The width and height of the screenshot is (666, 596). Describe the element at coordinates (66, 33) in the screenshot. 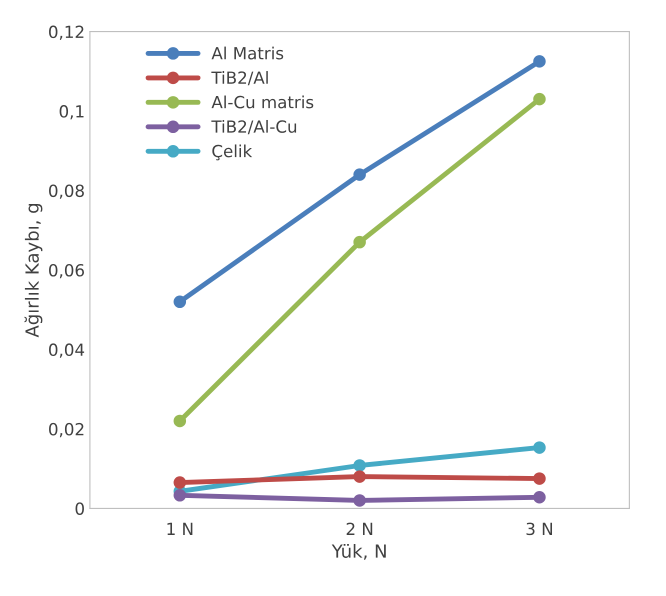

I see `y-tick-label: 0,12` at that location.